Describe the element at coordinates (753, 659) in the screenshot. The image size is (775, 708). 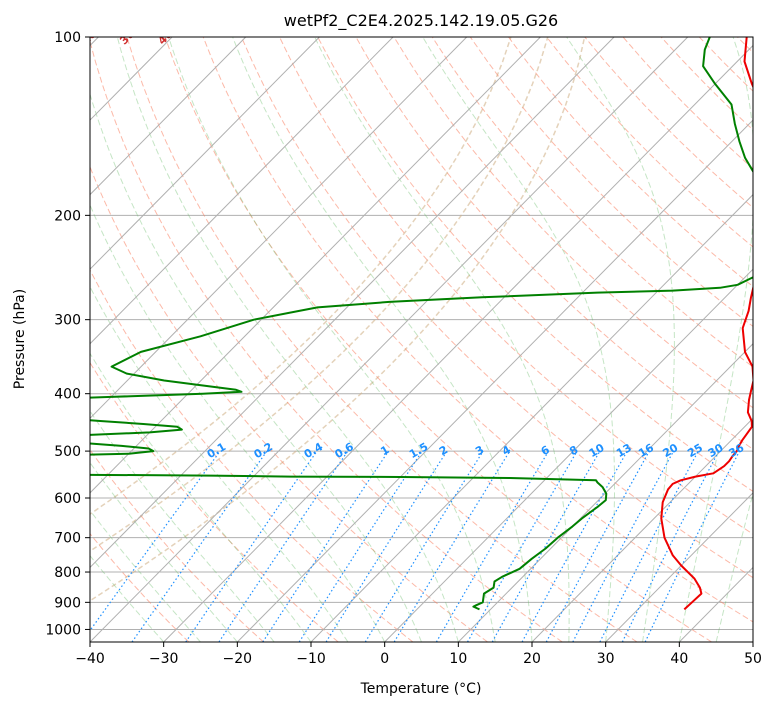
I see `x-tick-label: 50` at that location.